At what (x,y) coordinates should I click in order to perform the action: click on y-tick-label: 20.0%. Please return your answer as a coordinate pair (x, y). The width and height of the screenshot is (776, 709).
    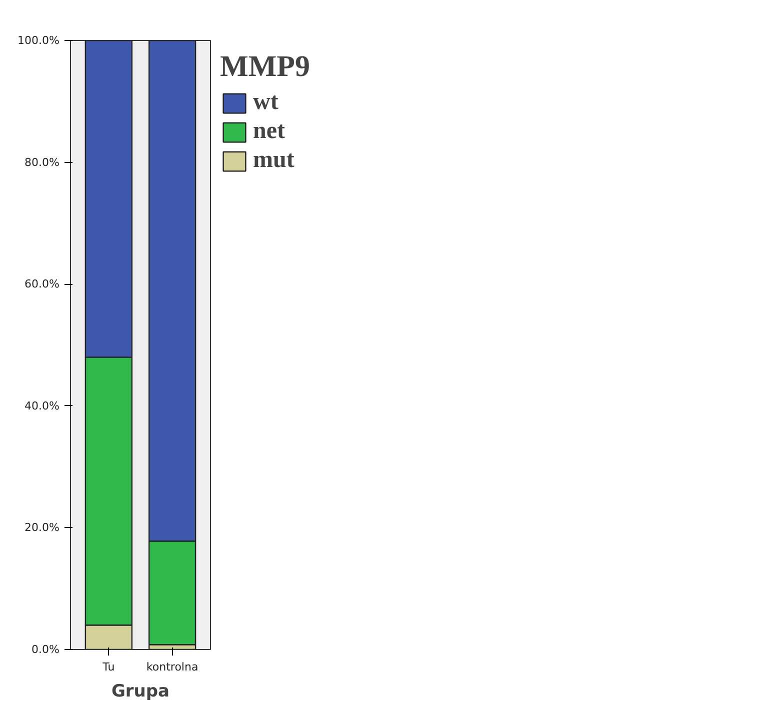
    Looking at the image, I should click on (42, 527).